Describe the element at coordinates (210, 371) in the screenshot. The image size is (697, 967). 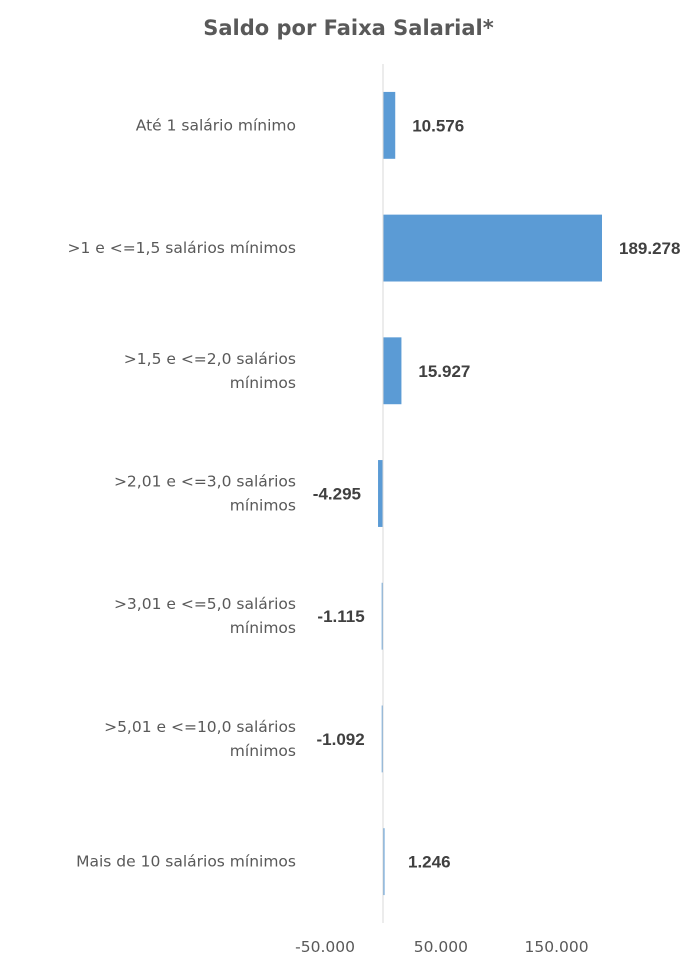
I see `category-label: >1,5 e <=2,0 salários mínimos` at that location.